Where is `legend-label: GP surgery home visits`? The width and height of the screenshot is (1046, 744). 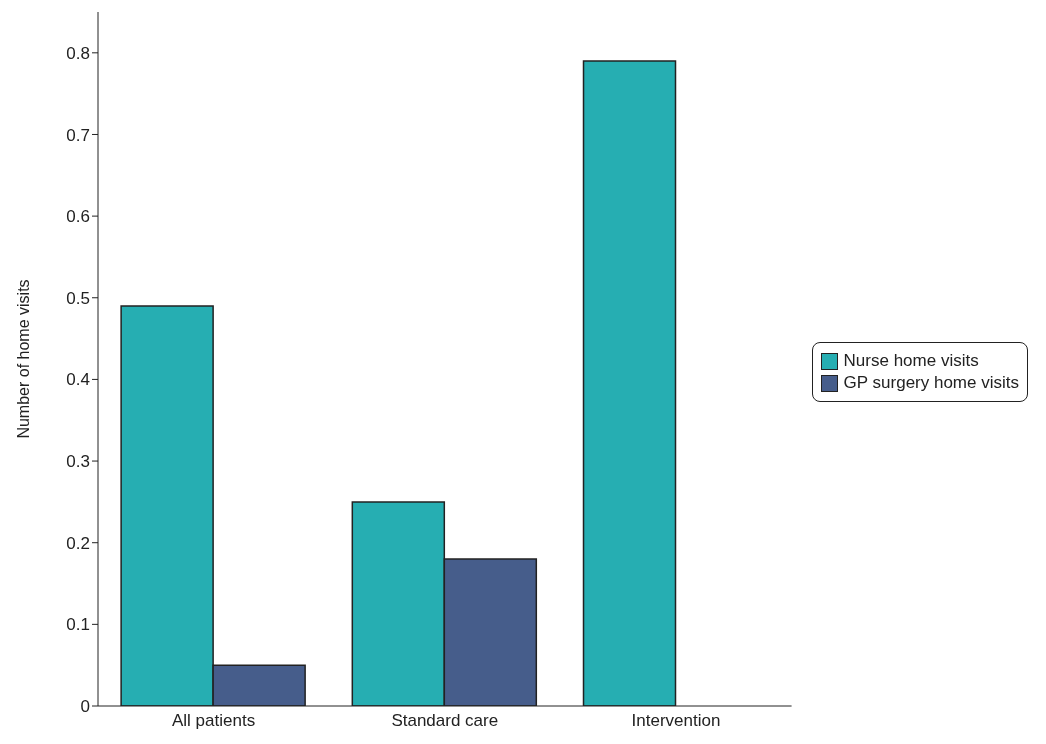 legend-label: GP surgery home visits is located at coordinates (931, 383).